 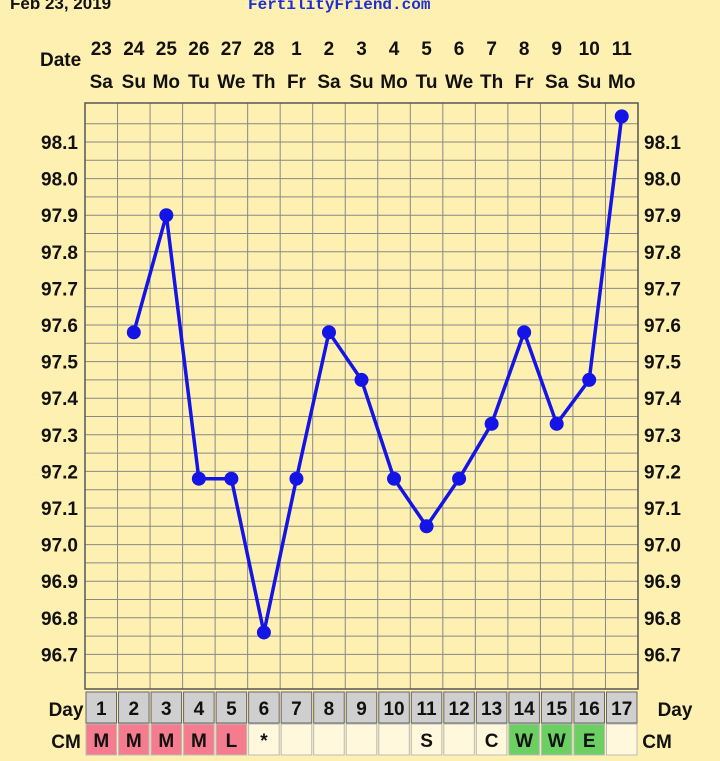 What do you see at coordinates (662, 582) in the screenshot?
I see `y-tick-label-right: 96.9` at bounding box center [662, 582].